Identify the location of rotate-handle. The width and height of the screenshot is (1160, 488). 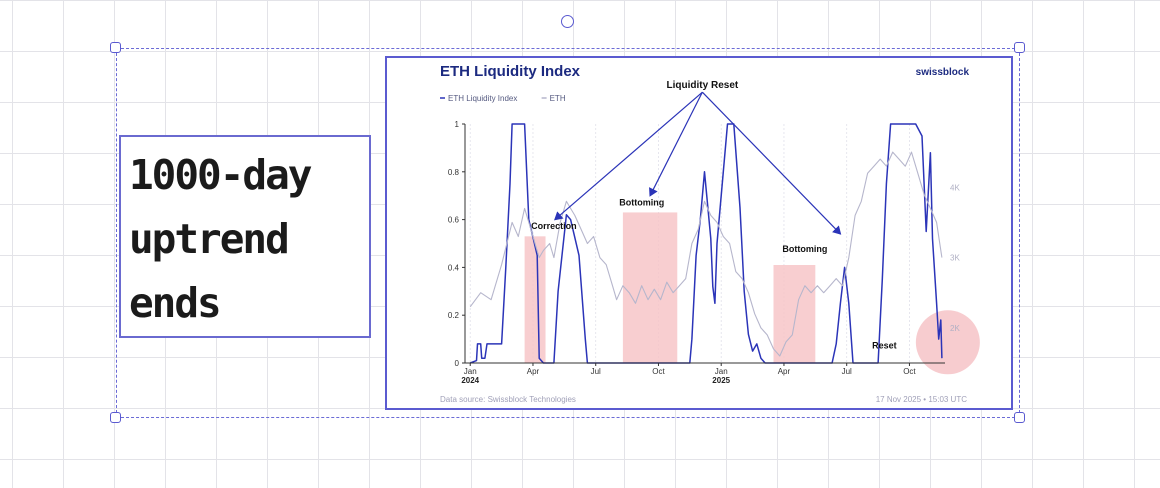
(567, 21).